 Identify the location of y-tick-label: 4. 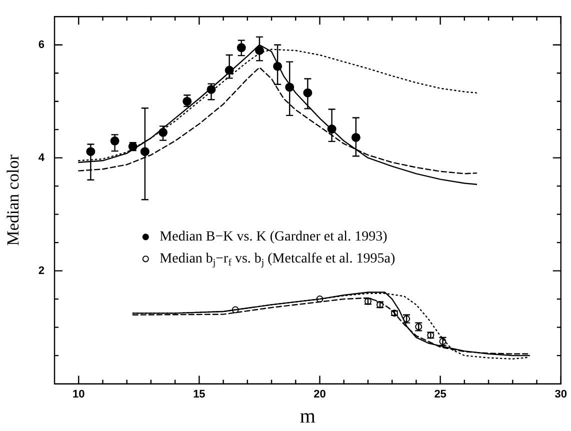
(42, 158).